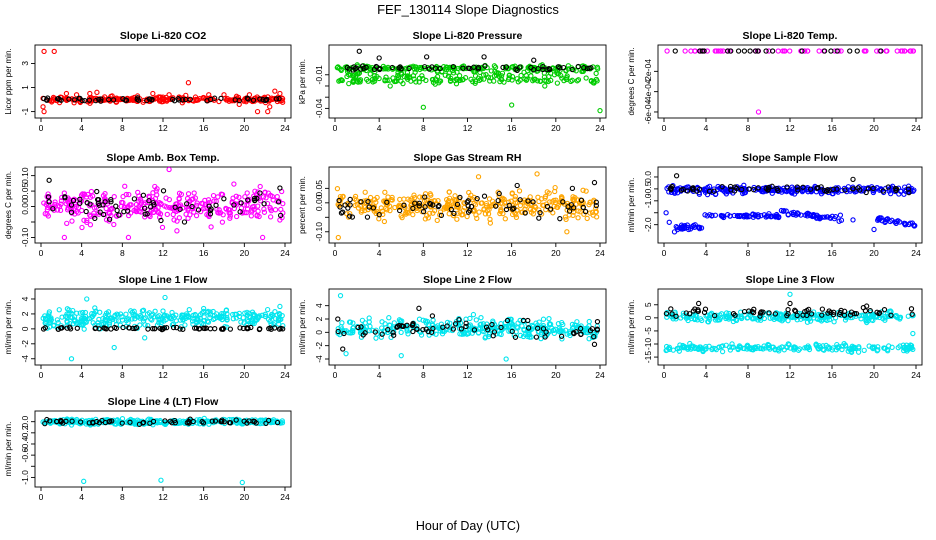  What do you see at coordinates (832, 375) in the screenshot?
I see `x-tick-label-line3: 16` at bounding box center [832, 375].